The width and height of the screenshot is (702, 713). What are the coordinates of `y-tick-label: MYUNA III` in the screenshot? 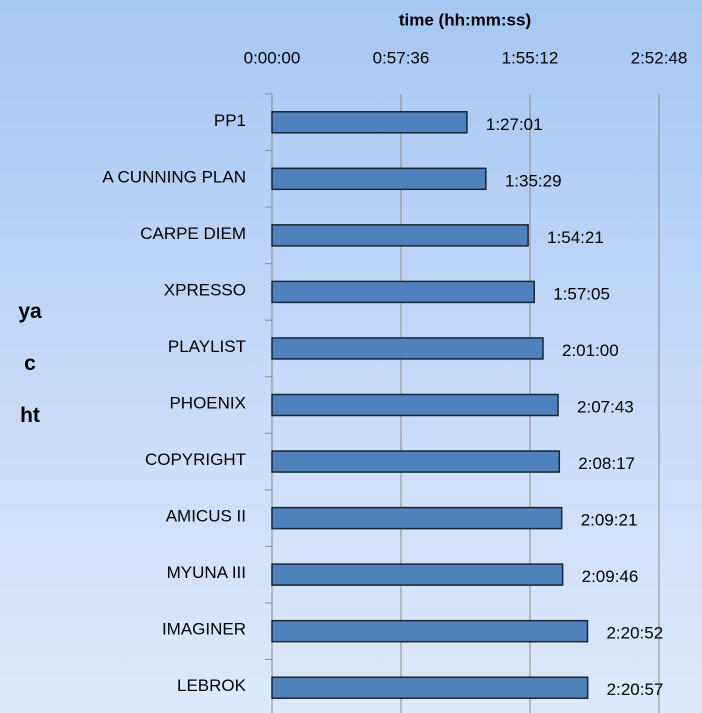 It's located at (206, 572).